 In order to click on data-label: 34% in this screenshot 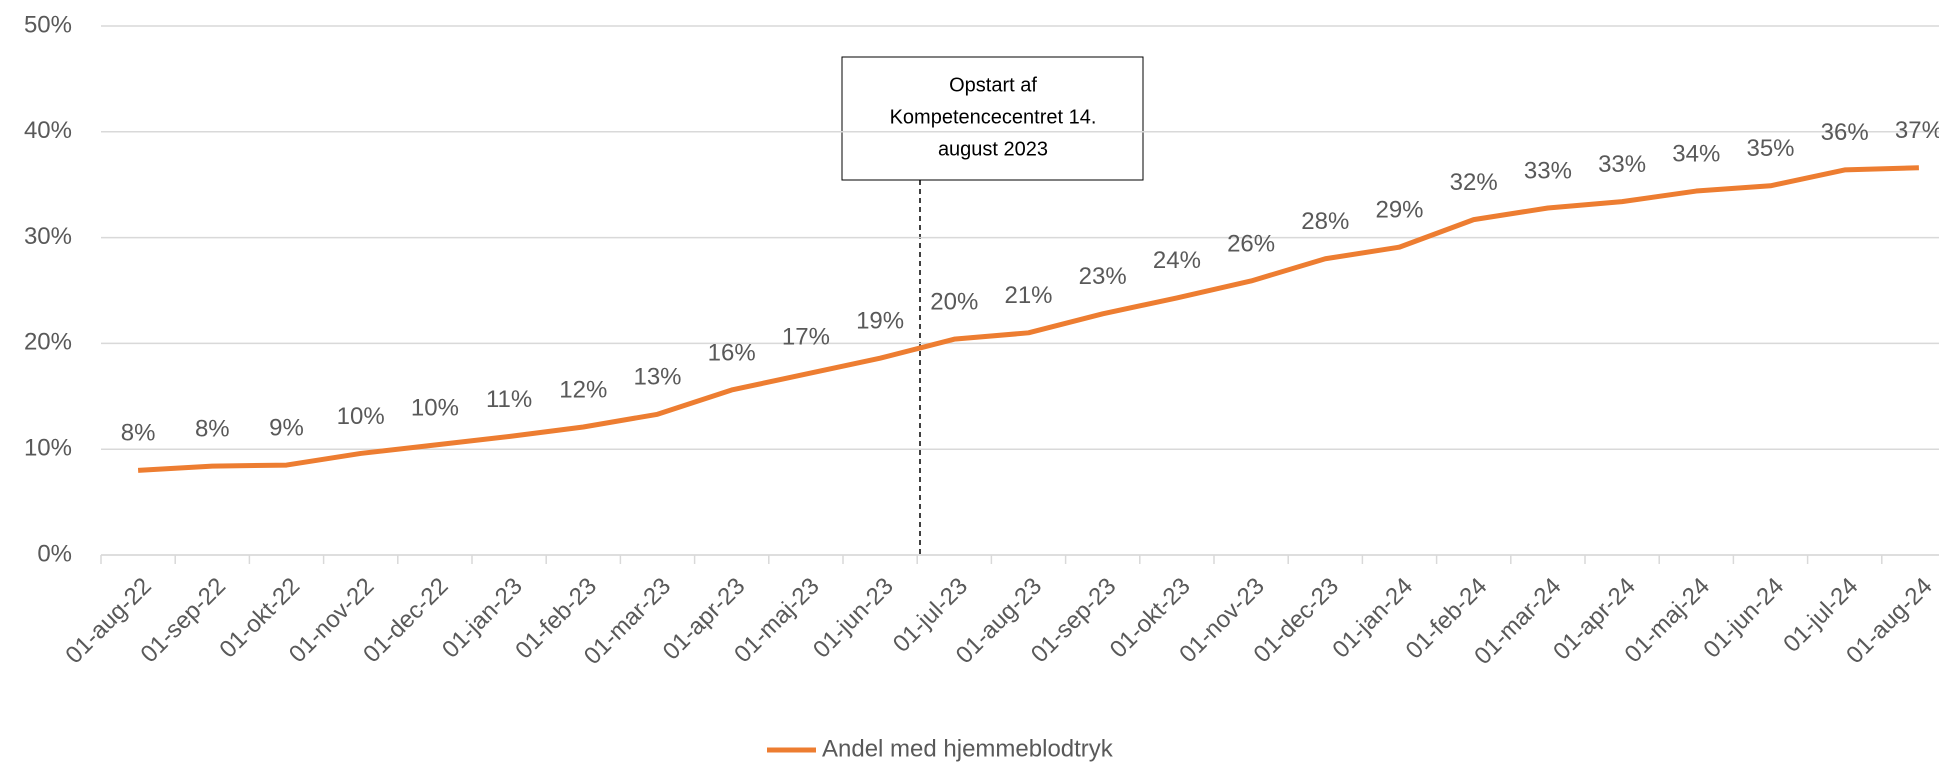, I will do `click(1696, 153)`.